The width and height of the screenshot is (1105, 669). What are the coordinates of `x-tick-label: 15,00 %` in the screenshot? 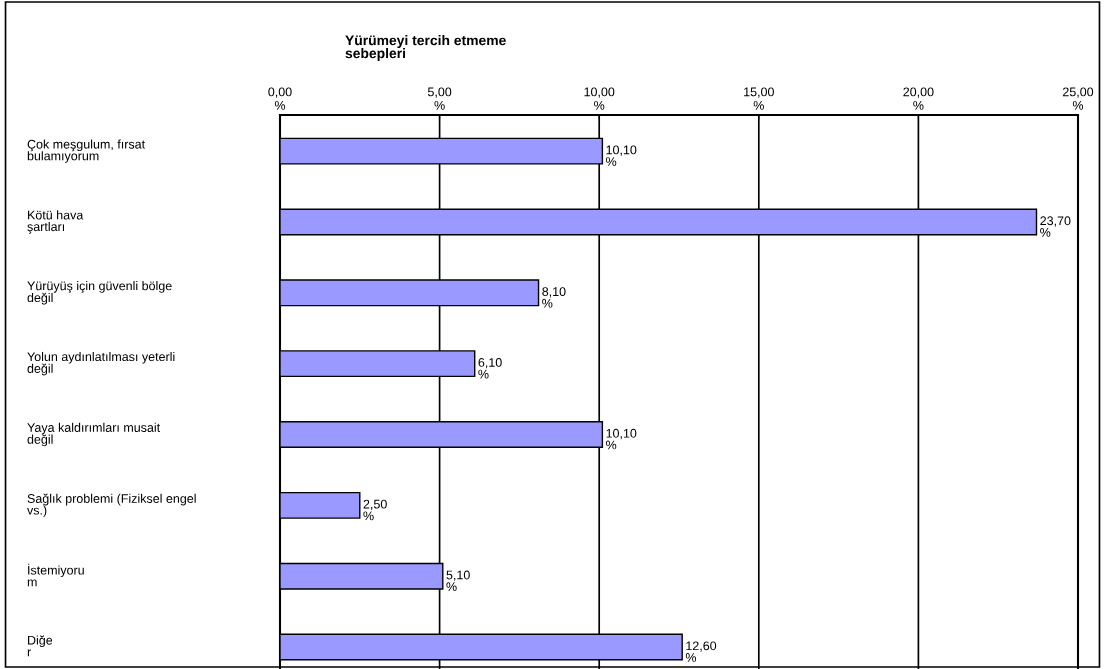 It's located at (759, 98).